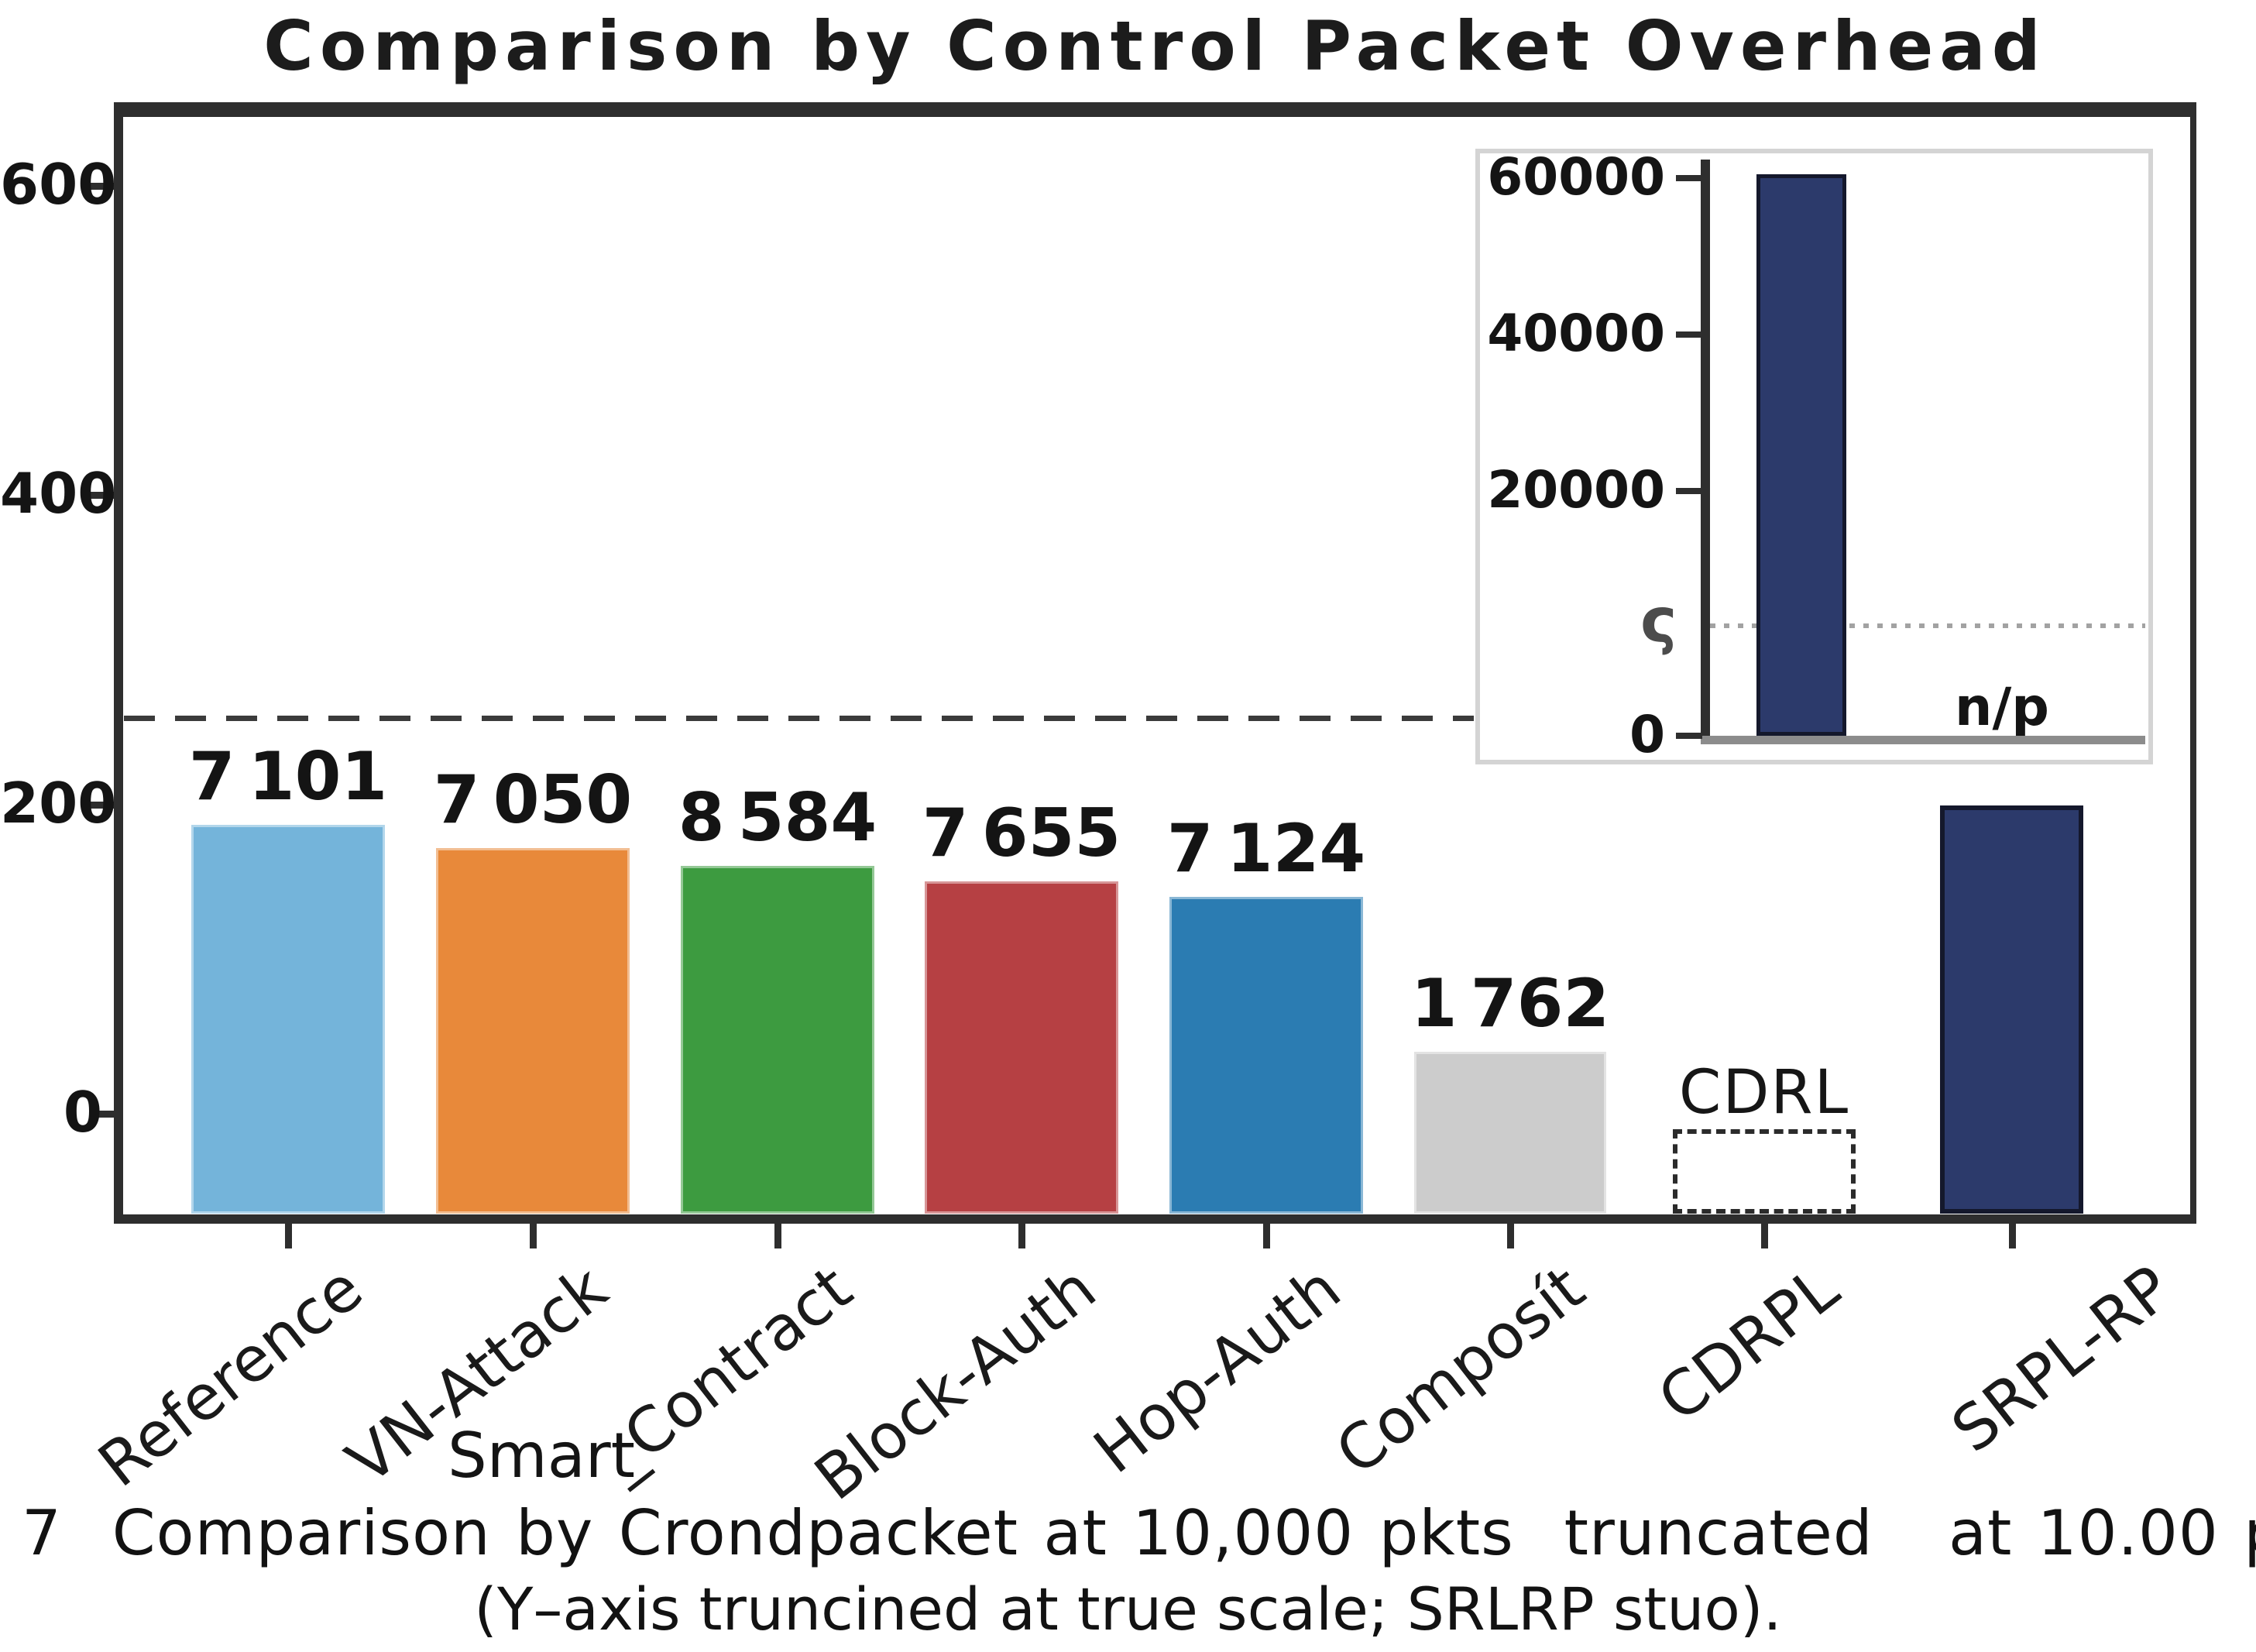  What do you see at coordinates (1928, 625) in the screenshot?
I see `inset-dotted-line` at bounding box center [1928, 625].